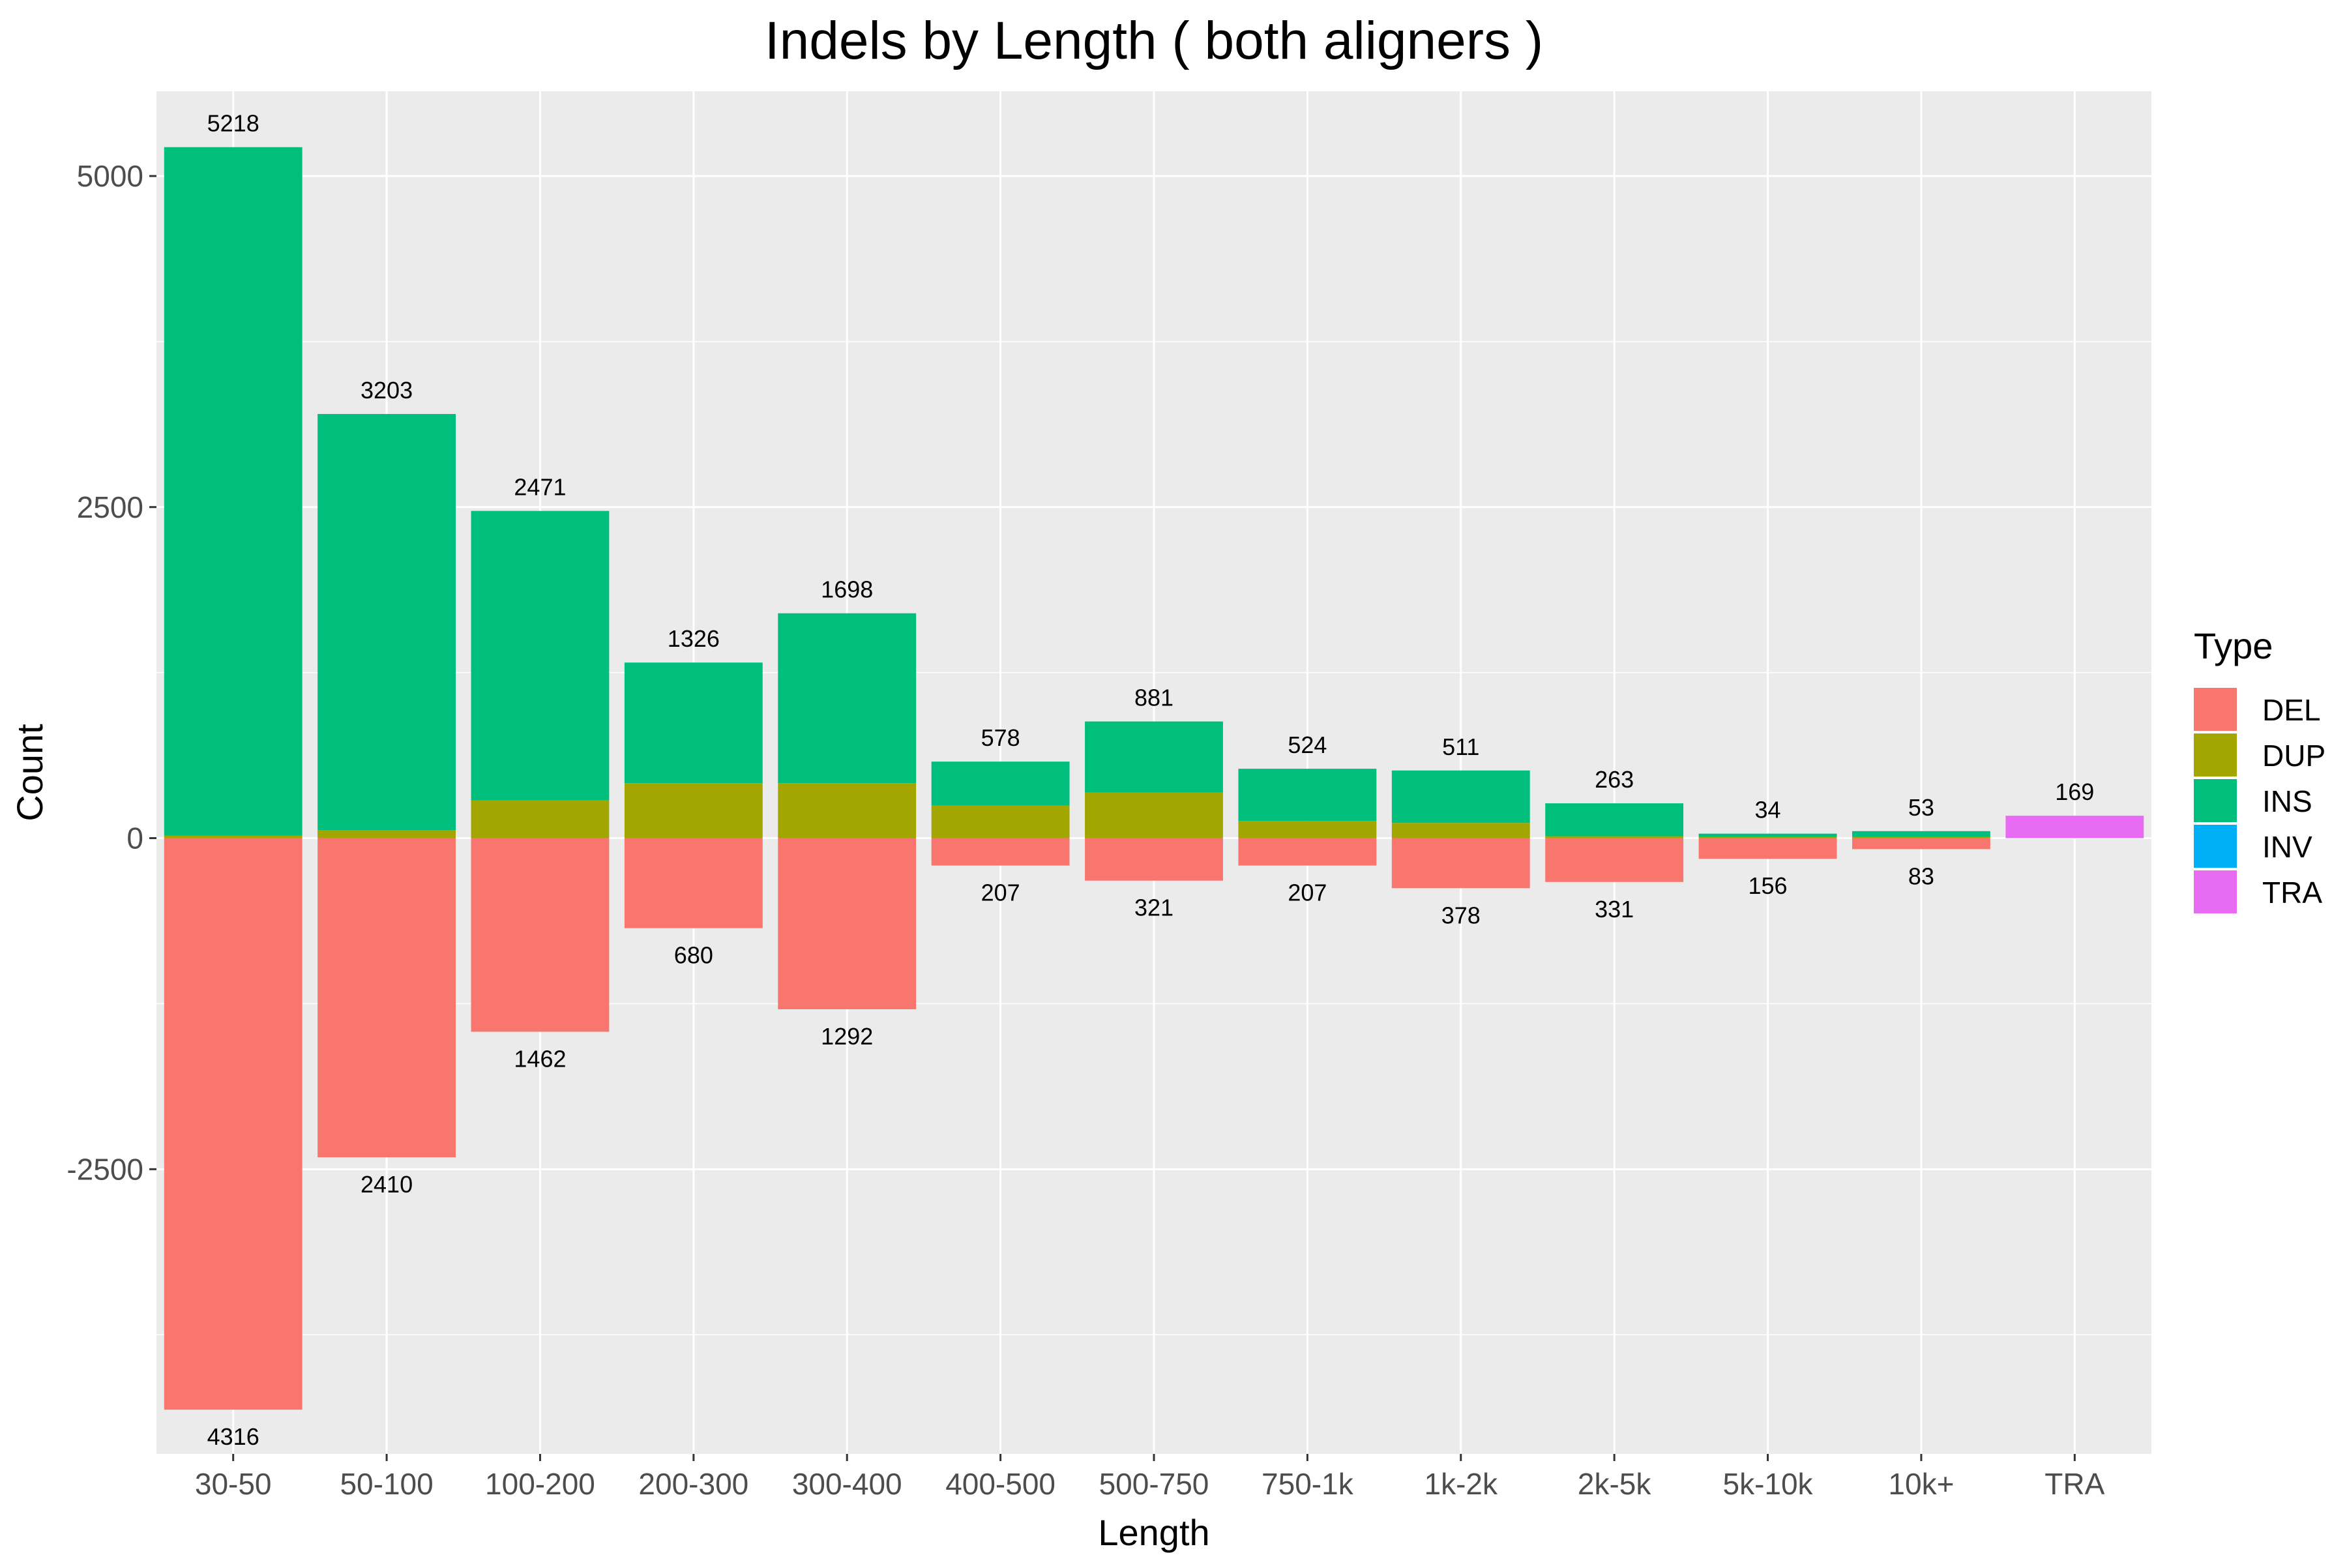 This screenshot has height=1568, width=2347. I want to click on data-label-positive: 53, so click(1921, 807).